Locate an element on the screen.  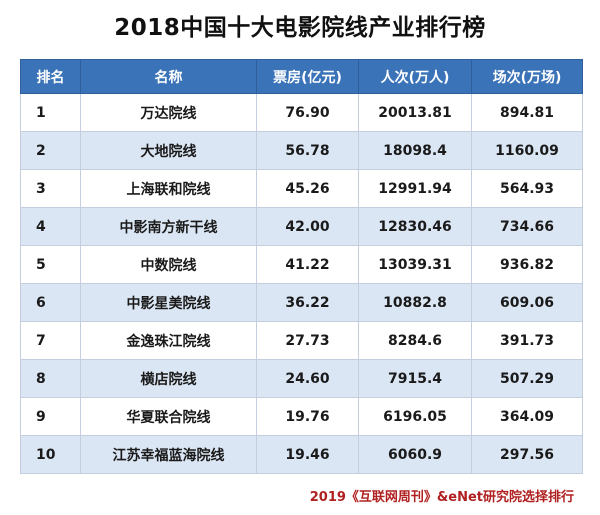
column-header-name: 名称 is located at coordinates (168, 76).